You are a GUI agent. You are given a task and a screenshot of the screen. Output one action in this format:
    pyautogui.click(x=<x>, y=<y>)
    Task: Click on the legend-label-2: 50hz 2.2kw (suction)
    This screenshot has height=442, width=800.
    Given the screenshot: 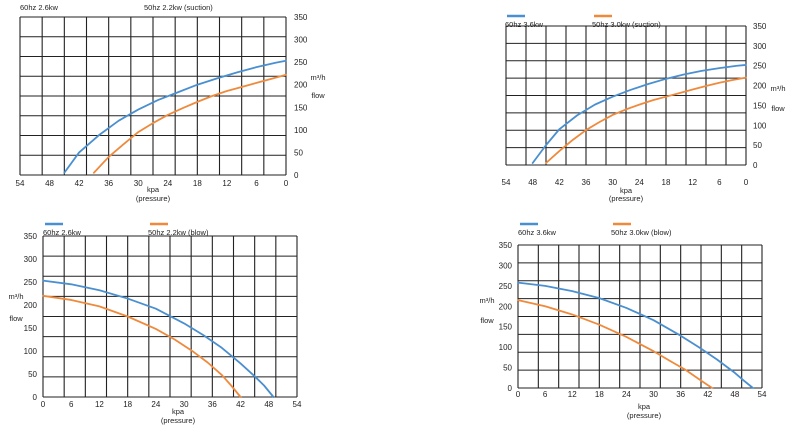 What is the action you would take?
    pyautogui.click(x=178, y=7)
    